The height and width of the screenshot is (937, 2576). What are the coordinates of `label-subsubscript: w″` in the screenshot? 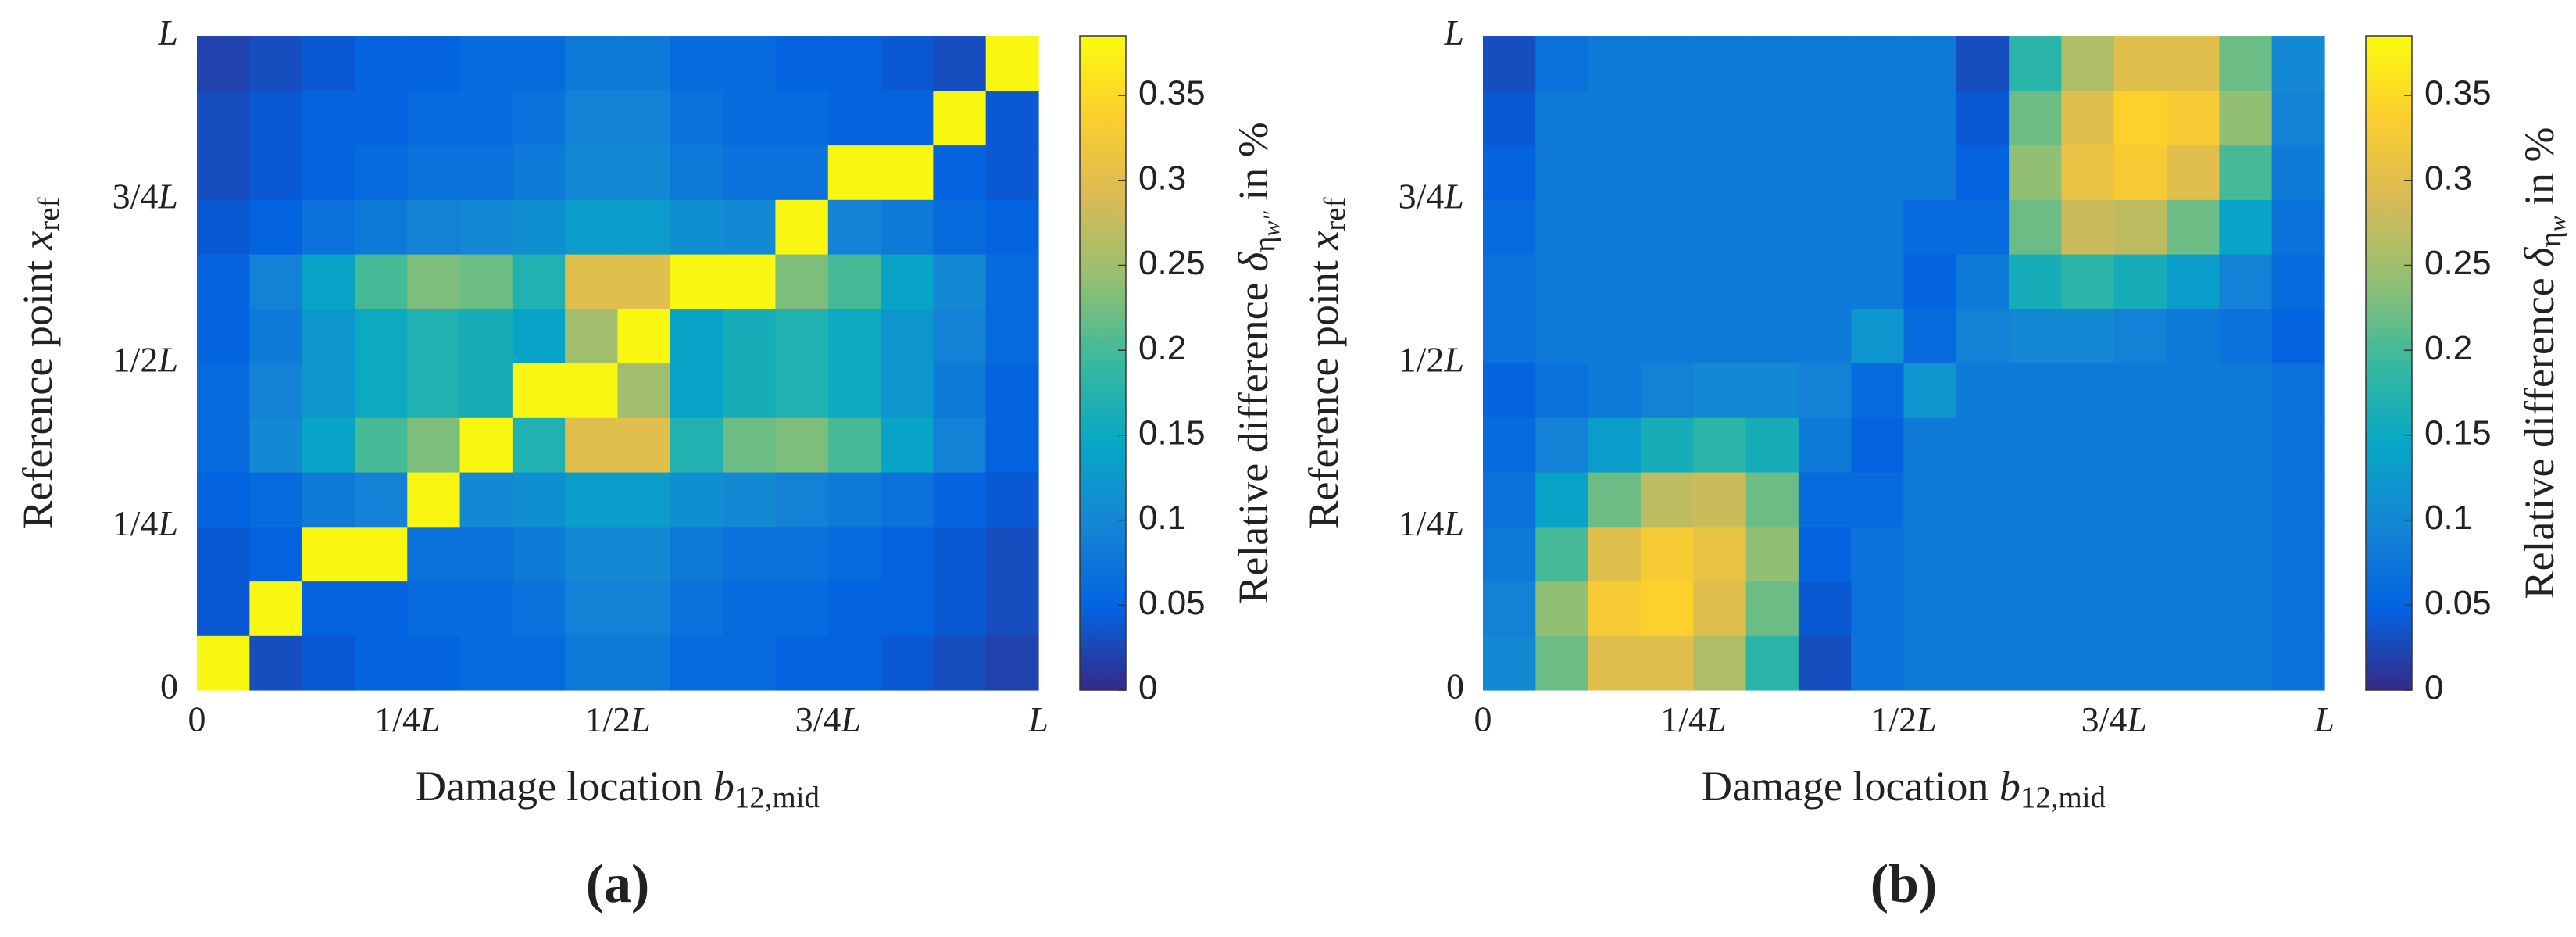 It's located at (1272, 224).